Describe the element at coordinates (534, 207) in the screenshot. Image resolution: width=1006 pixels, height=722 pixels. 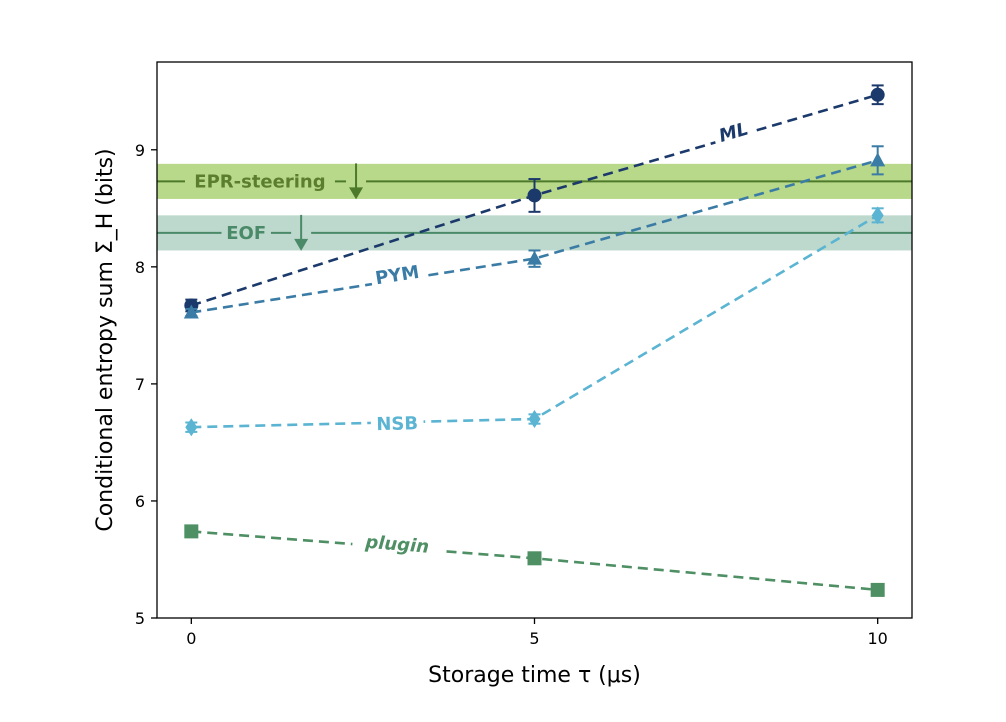
I see `reference-bands: EPR-steering EOF` at that location.